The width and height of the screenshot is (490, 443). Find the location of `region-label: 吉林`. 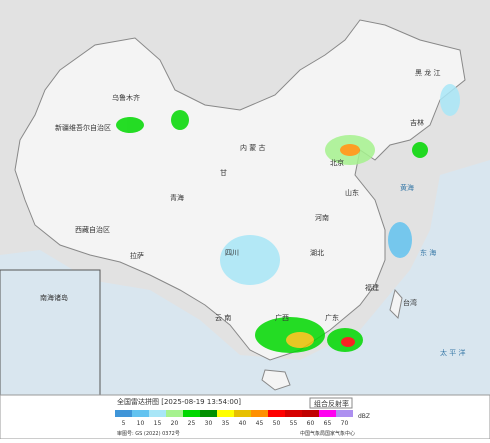

region-label: 吉林 is located at coordinates (417, 122).